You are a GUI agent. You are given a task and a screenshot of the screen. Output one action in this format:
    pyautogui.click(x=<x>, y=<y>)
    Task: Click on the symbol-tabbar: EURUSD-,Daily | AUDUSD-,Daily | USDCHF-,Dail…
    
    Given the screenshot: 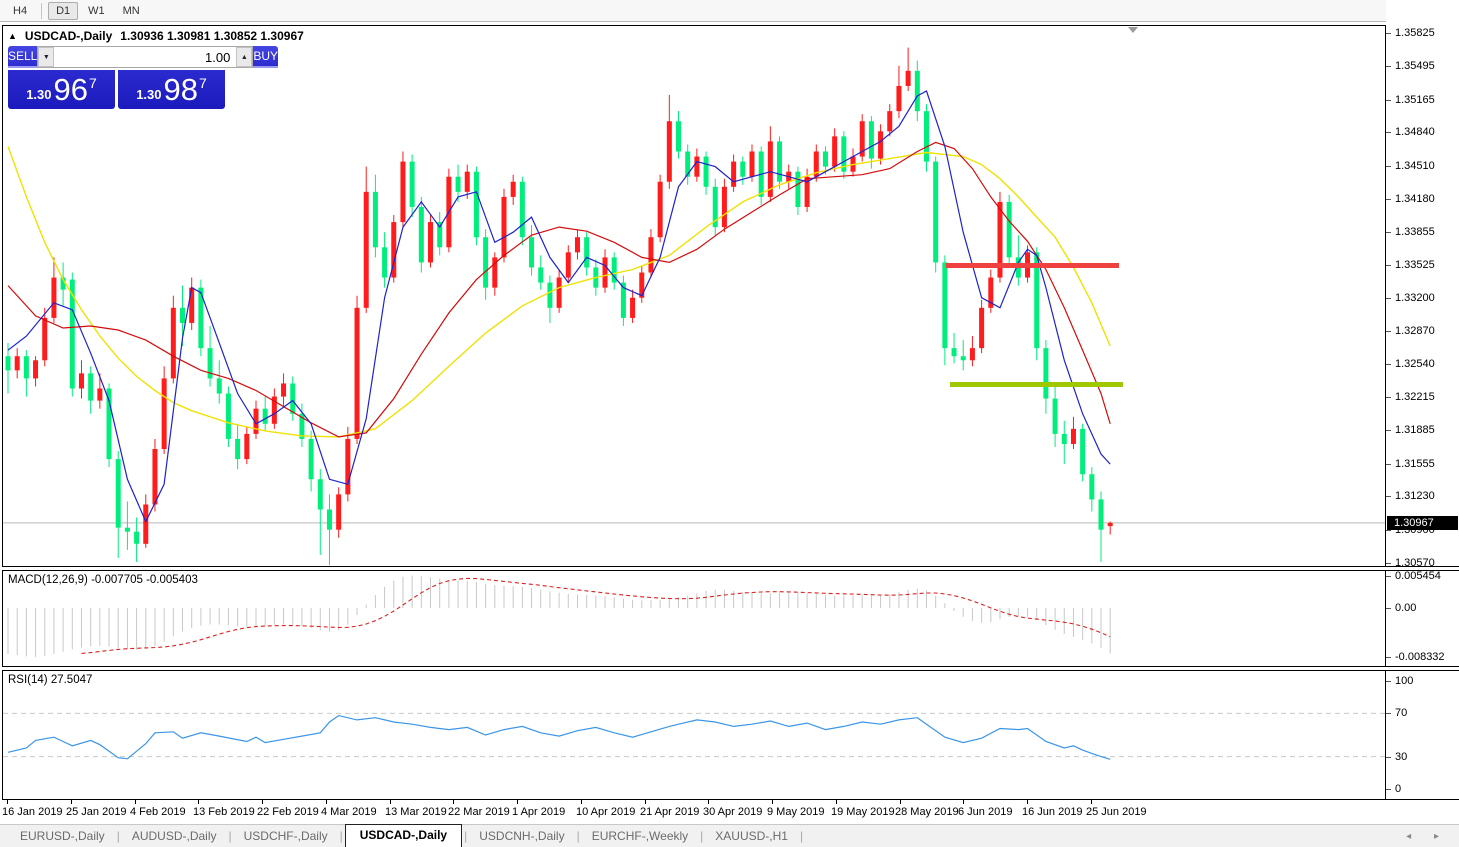 What is the action you would take?
    pyautogui.click(x=729, y=835)
    